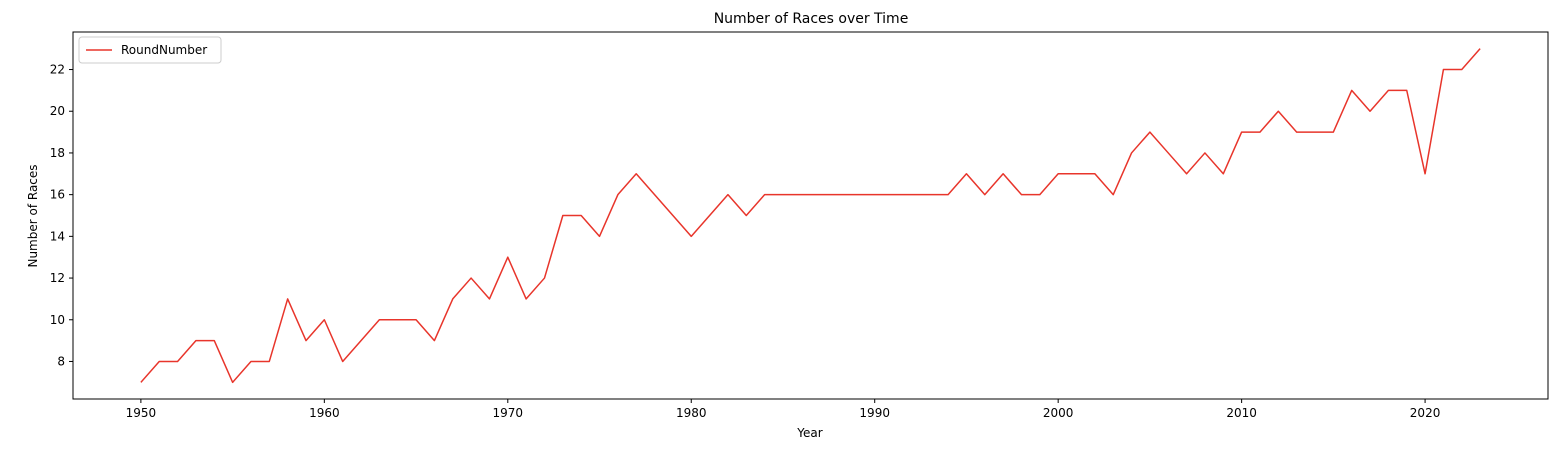  What do you see at coordinates (57, 278) in the screenshot?
I see `y-tick-label: 12` at bounding box center [57, 278].